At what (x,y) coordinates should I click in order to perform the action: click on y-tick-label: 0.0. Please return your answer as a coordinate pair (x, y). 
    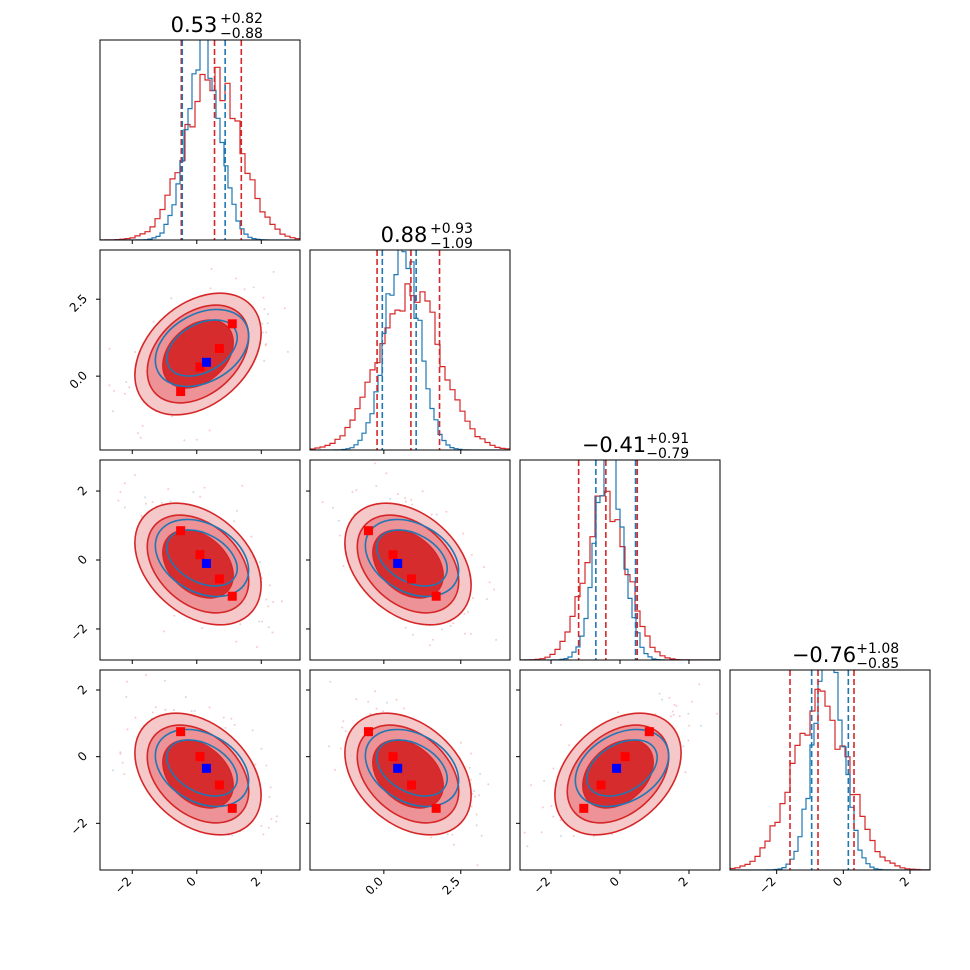
    Looking at the image, I should click on (78, 379).